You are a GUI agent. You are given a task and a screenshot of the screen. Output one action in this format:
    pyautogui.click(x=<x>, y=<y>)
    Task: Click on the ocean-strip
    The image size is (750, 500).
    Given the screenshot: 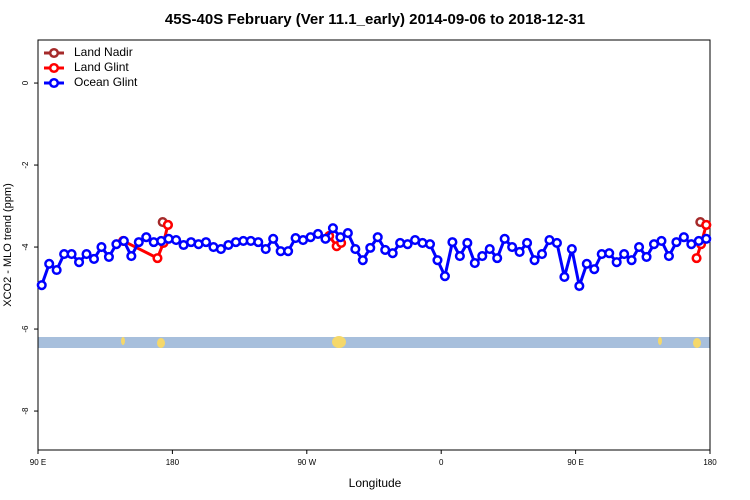 What is the action you would take?
    pyautogui.click(x=374, y=342)
    